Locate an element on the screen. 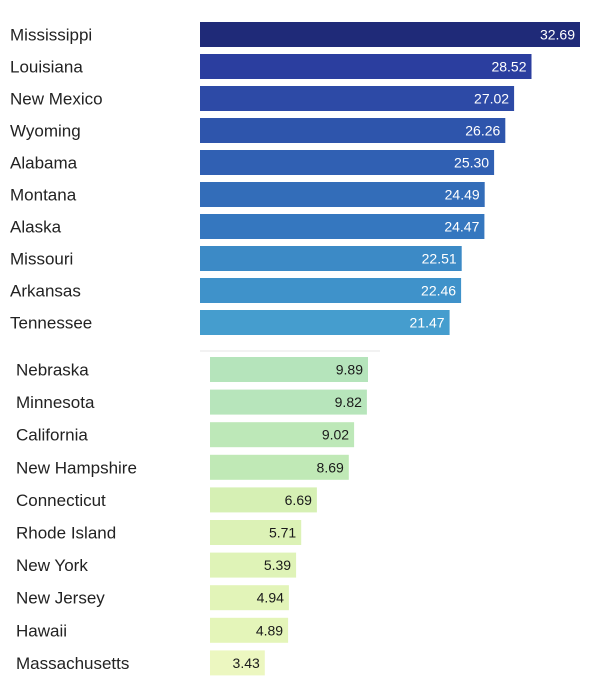 The height and width of the screenshot is (700, 602). bottom-label-minnesota: Minnesota is located at coordinates (55, 402).